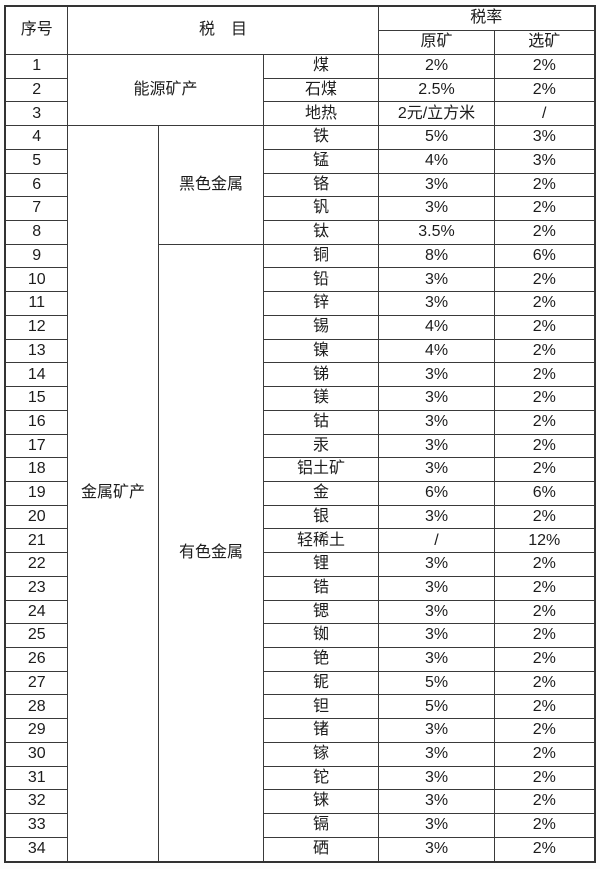 The width and height of the screenshot is (600, 869). What do you see at coordinates (321, 351) in the screenshot?
I see `item-cell: 镍` at bounding box center [321, 351].